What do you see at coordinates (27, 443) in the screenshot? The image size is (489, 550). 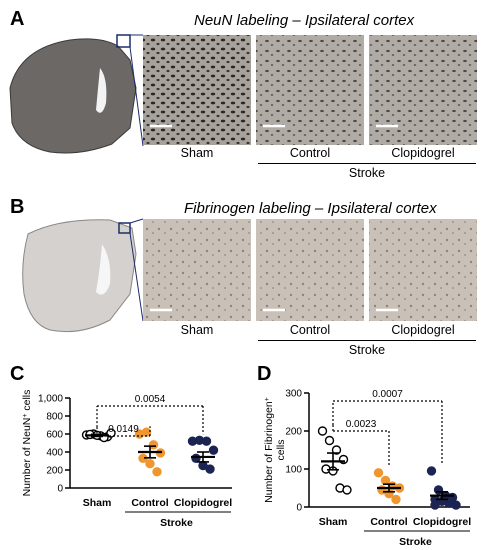 I see `chart-c-ylabel: Number of NeuN+ cells` at bounding box center [27, 443].